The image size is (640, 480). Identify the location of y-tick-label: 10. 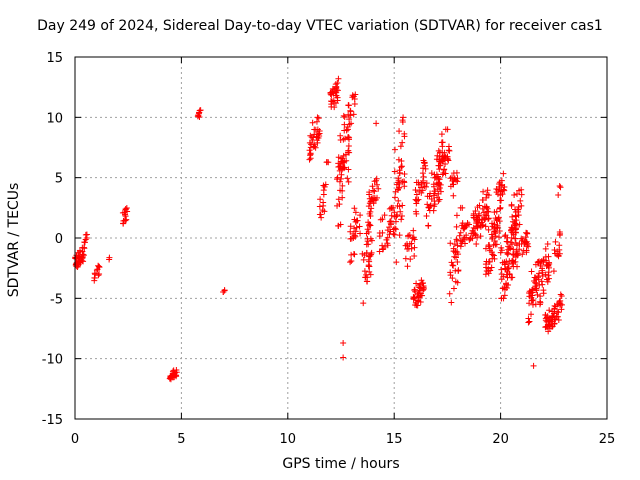
(54, 118).